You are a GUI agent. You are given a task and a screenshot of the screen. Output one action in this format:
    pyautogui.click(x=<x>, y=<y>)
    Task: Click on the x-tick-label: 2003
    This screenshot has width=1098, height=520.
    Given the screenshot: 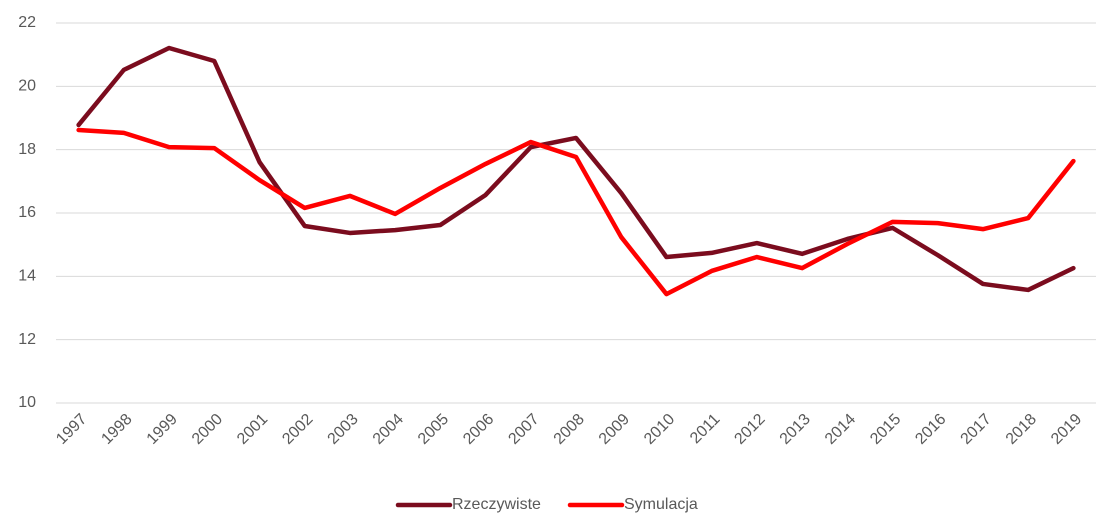 What is the action you would take?
    pyautogui.click(x=343, y=429)
    